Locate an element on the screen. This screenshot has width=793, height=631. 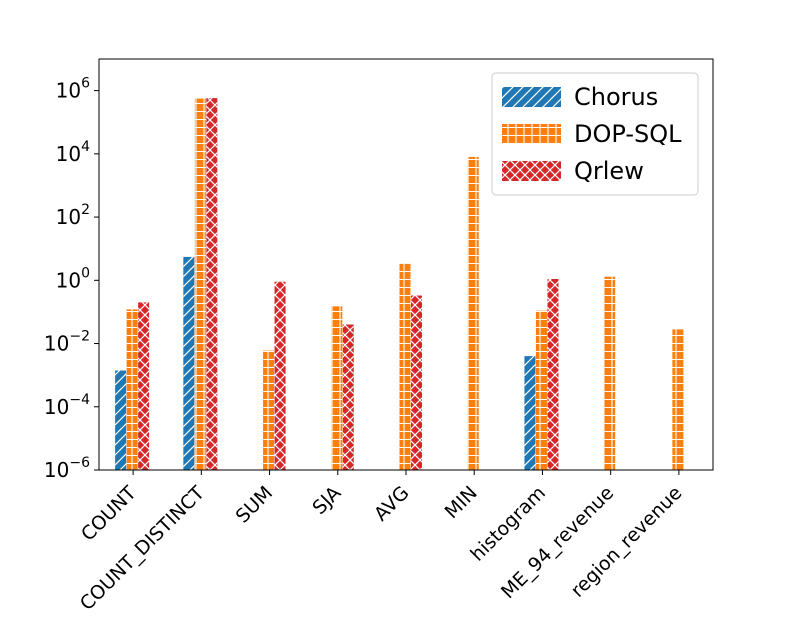
x-tick-label: COUNT_DISTINCT is located at coordinates (142, 548).